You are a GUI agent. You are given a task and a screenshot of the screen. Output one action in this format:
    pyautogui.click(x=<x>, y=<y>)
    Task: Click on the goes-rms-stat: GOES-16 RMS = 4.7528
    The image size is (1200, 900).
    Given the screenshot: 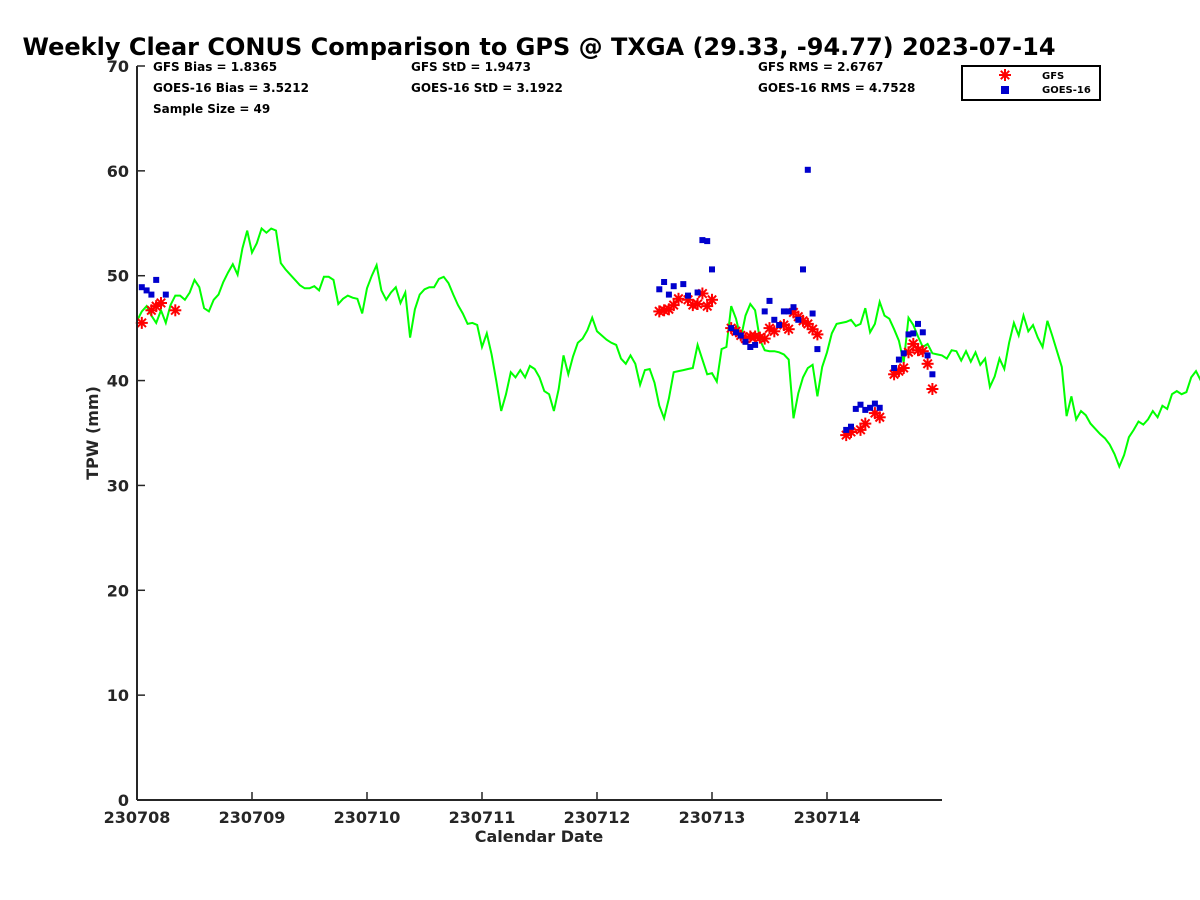 What is the action you would take?
    pyautogui.click(x=836, y=88)
    